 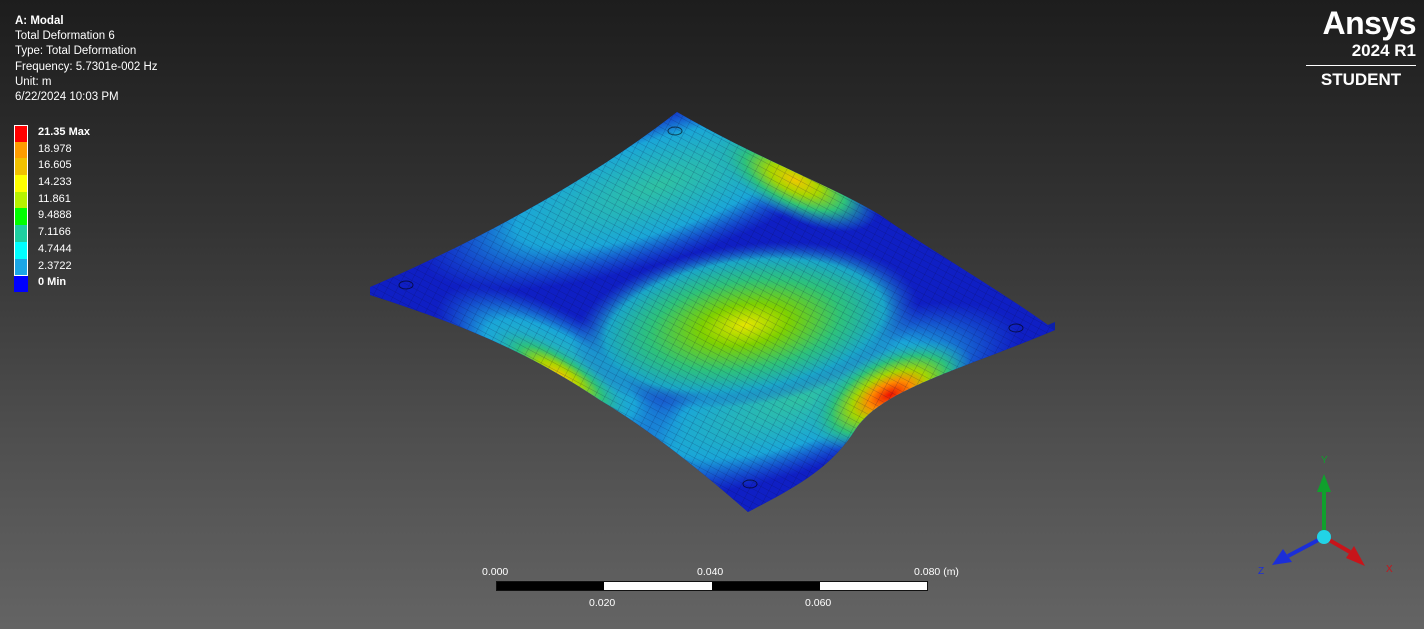 I want to click on support-marker-left, so click(x=406, y=285).